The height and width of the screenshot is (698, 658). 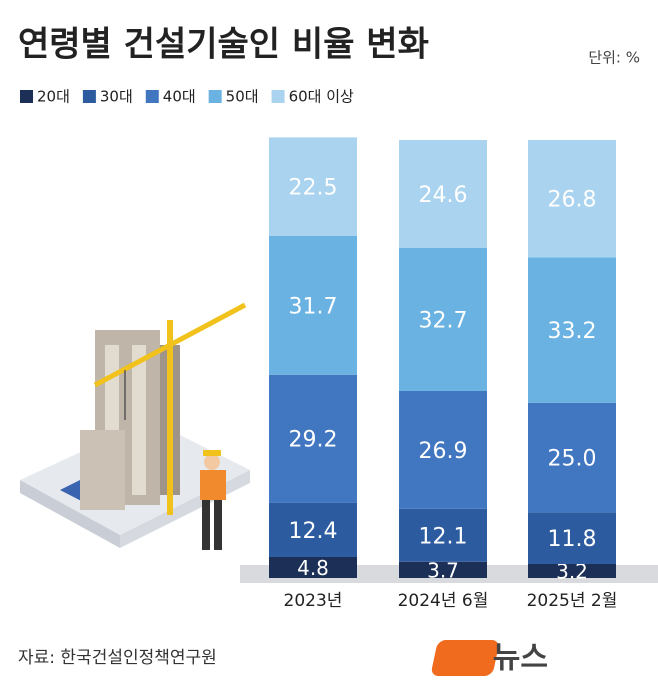 I want to click on logo-mark: 1, so click(x=599, y=657).